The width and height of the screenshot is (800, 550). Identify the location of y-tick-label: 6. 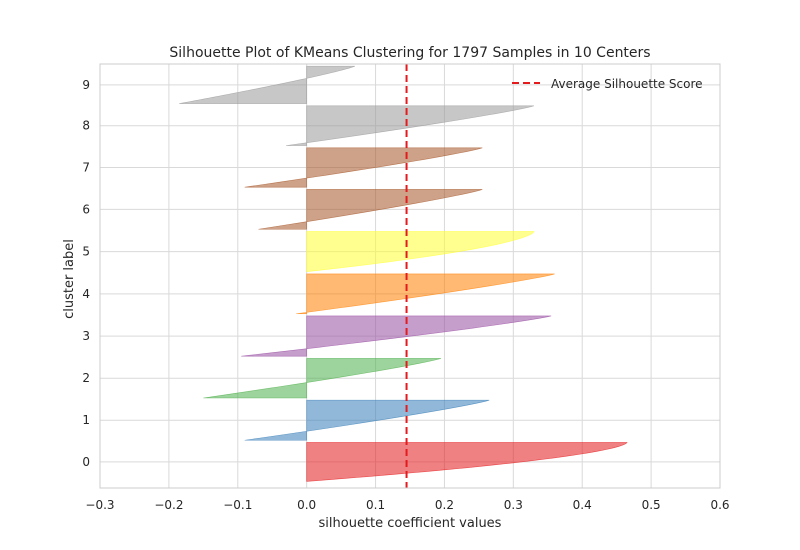
(86, 209).